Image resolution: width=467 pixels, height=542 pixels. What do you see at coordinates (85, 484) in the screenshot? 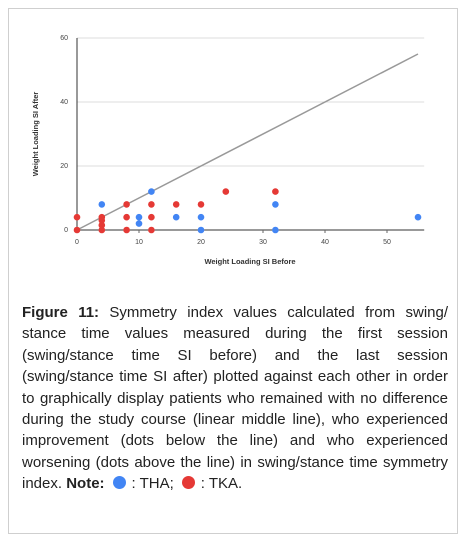
I see `caption-note: Note:` at bounding box center [85, 484].